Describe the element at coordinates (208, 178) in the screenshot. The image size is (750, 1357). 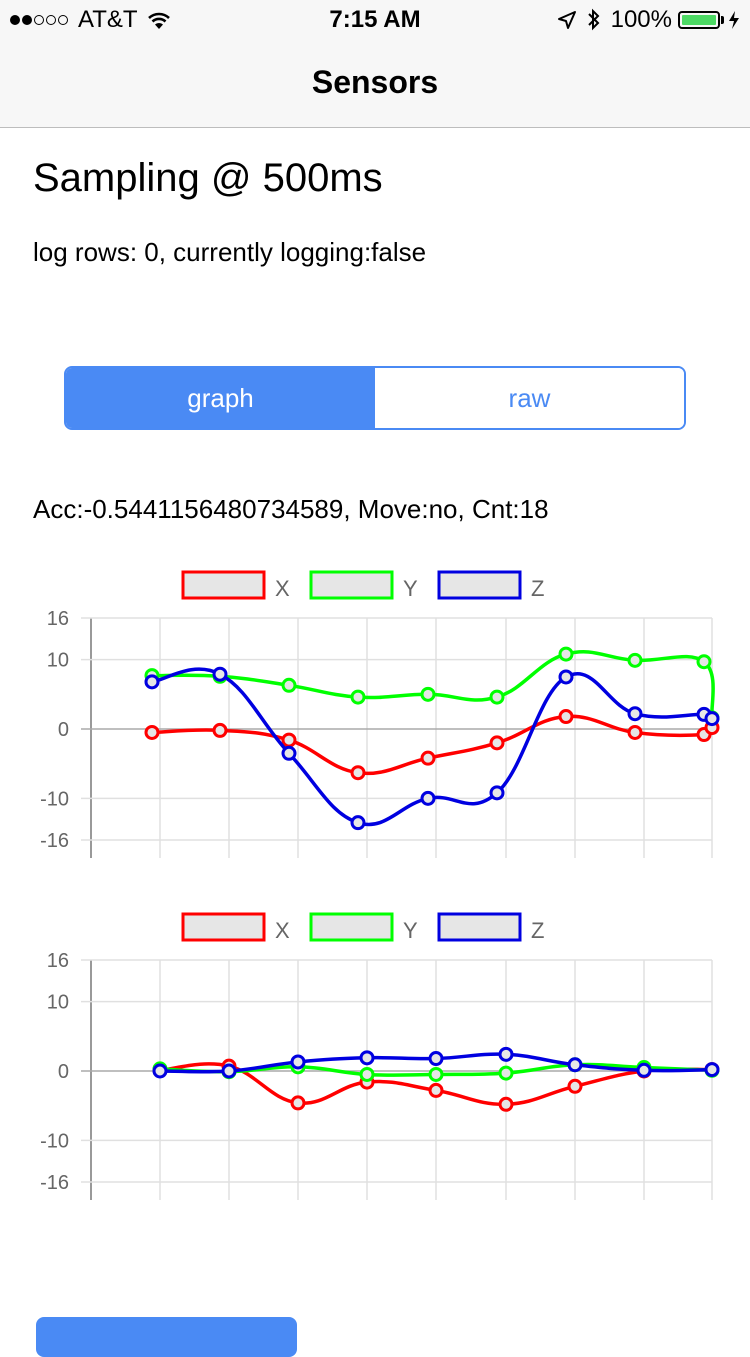
I see `page-heading: Sampling @ 500ms` at that location.